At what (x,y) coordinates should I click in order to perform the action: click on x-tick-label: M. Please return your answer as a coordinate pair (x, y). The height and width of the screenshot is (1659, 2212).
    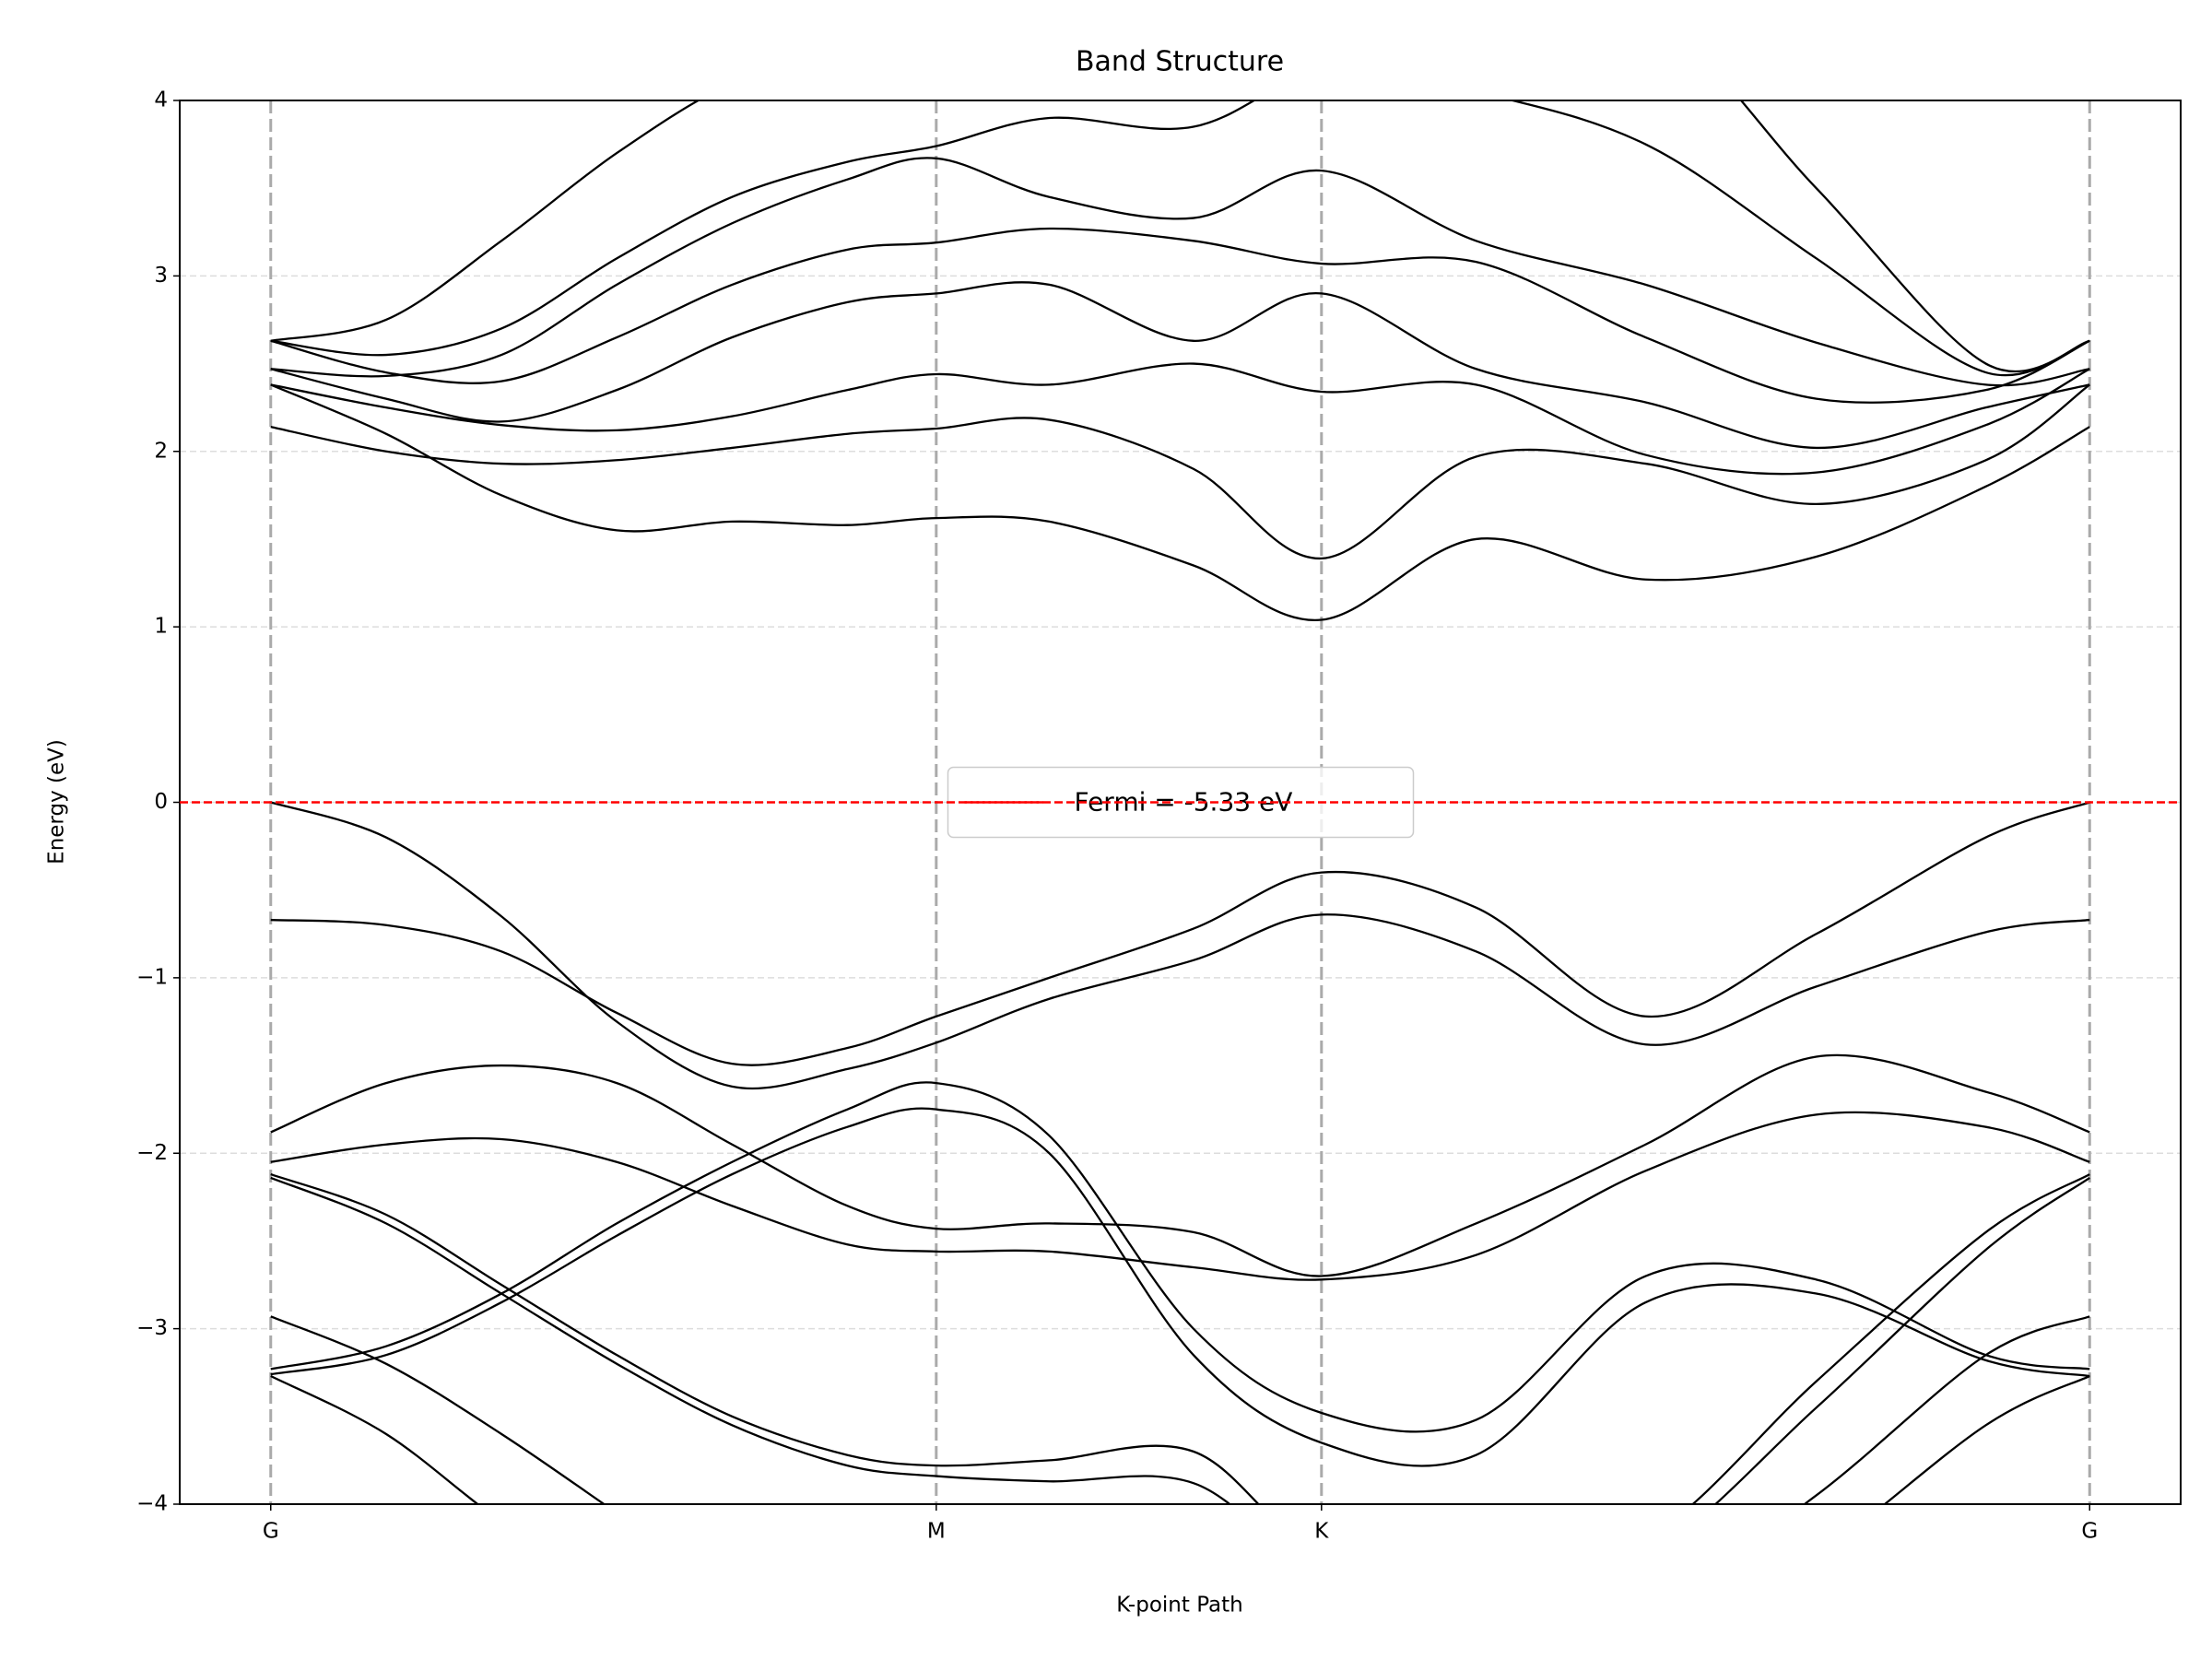
    Looking at the image, I should click on (936, 1532).